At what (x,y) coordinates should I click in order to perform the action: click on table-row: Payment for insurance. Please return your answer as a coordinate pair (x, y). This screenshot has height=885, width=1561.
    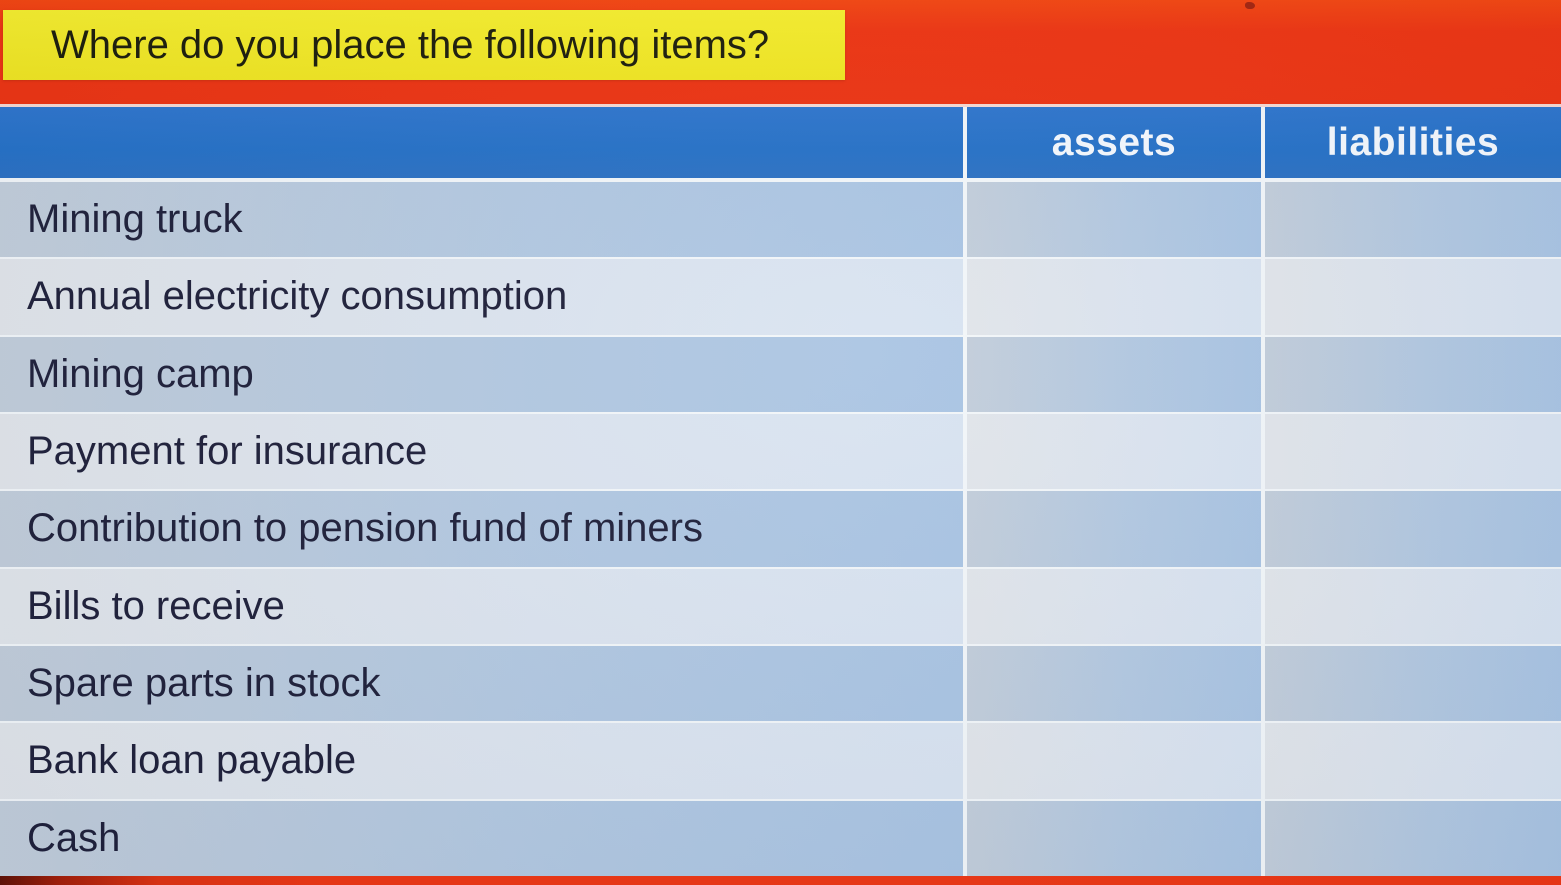
    Looking at the image, I should click on (780, 452).